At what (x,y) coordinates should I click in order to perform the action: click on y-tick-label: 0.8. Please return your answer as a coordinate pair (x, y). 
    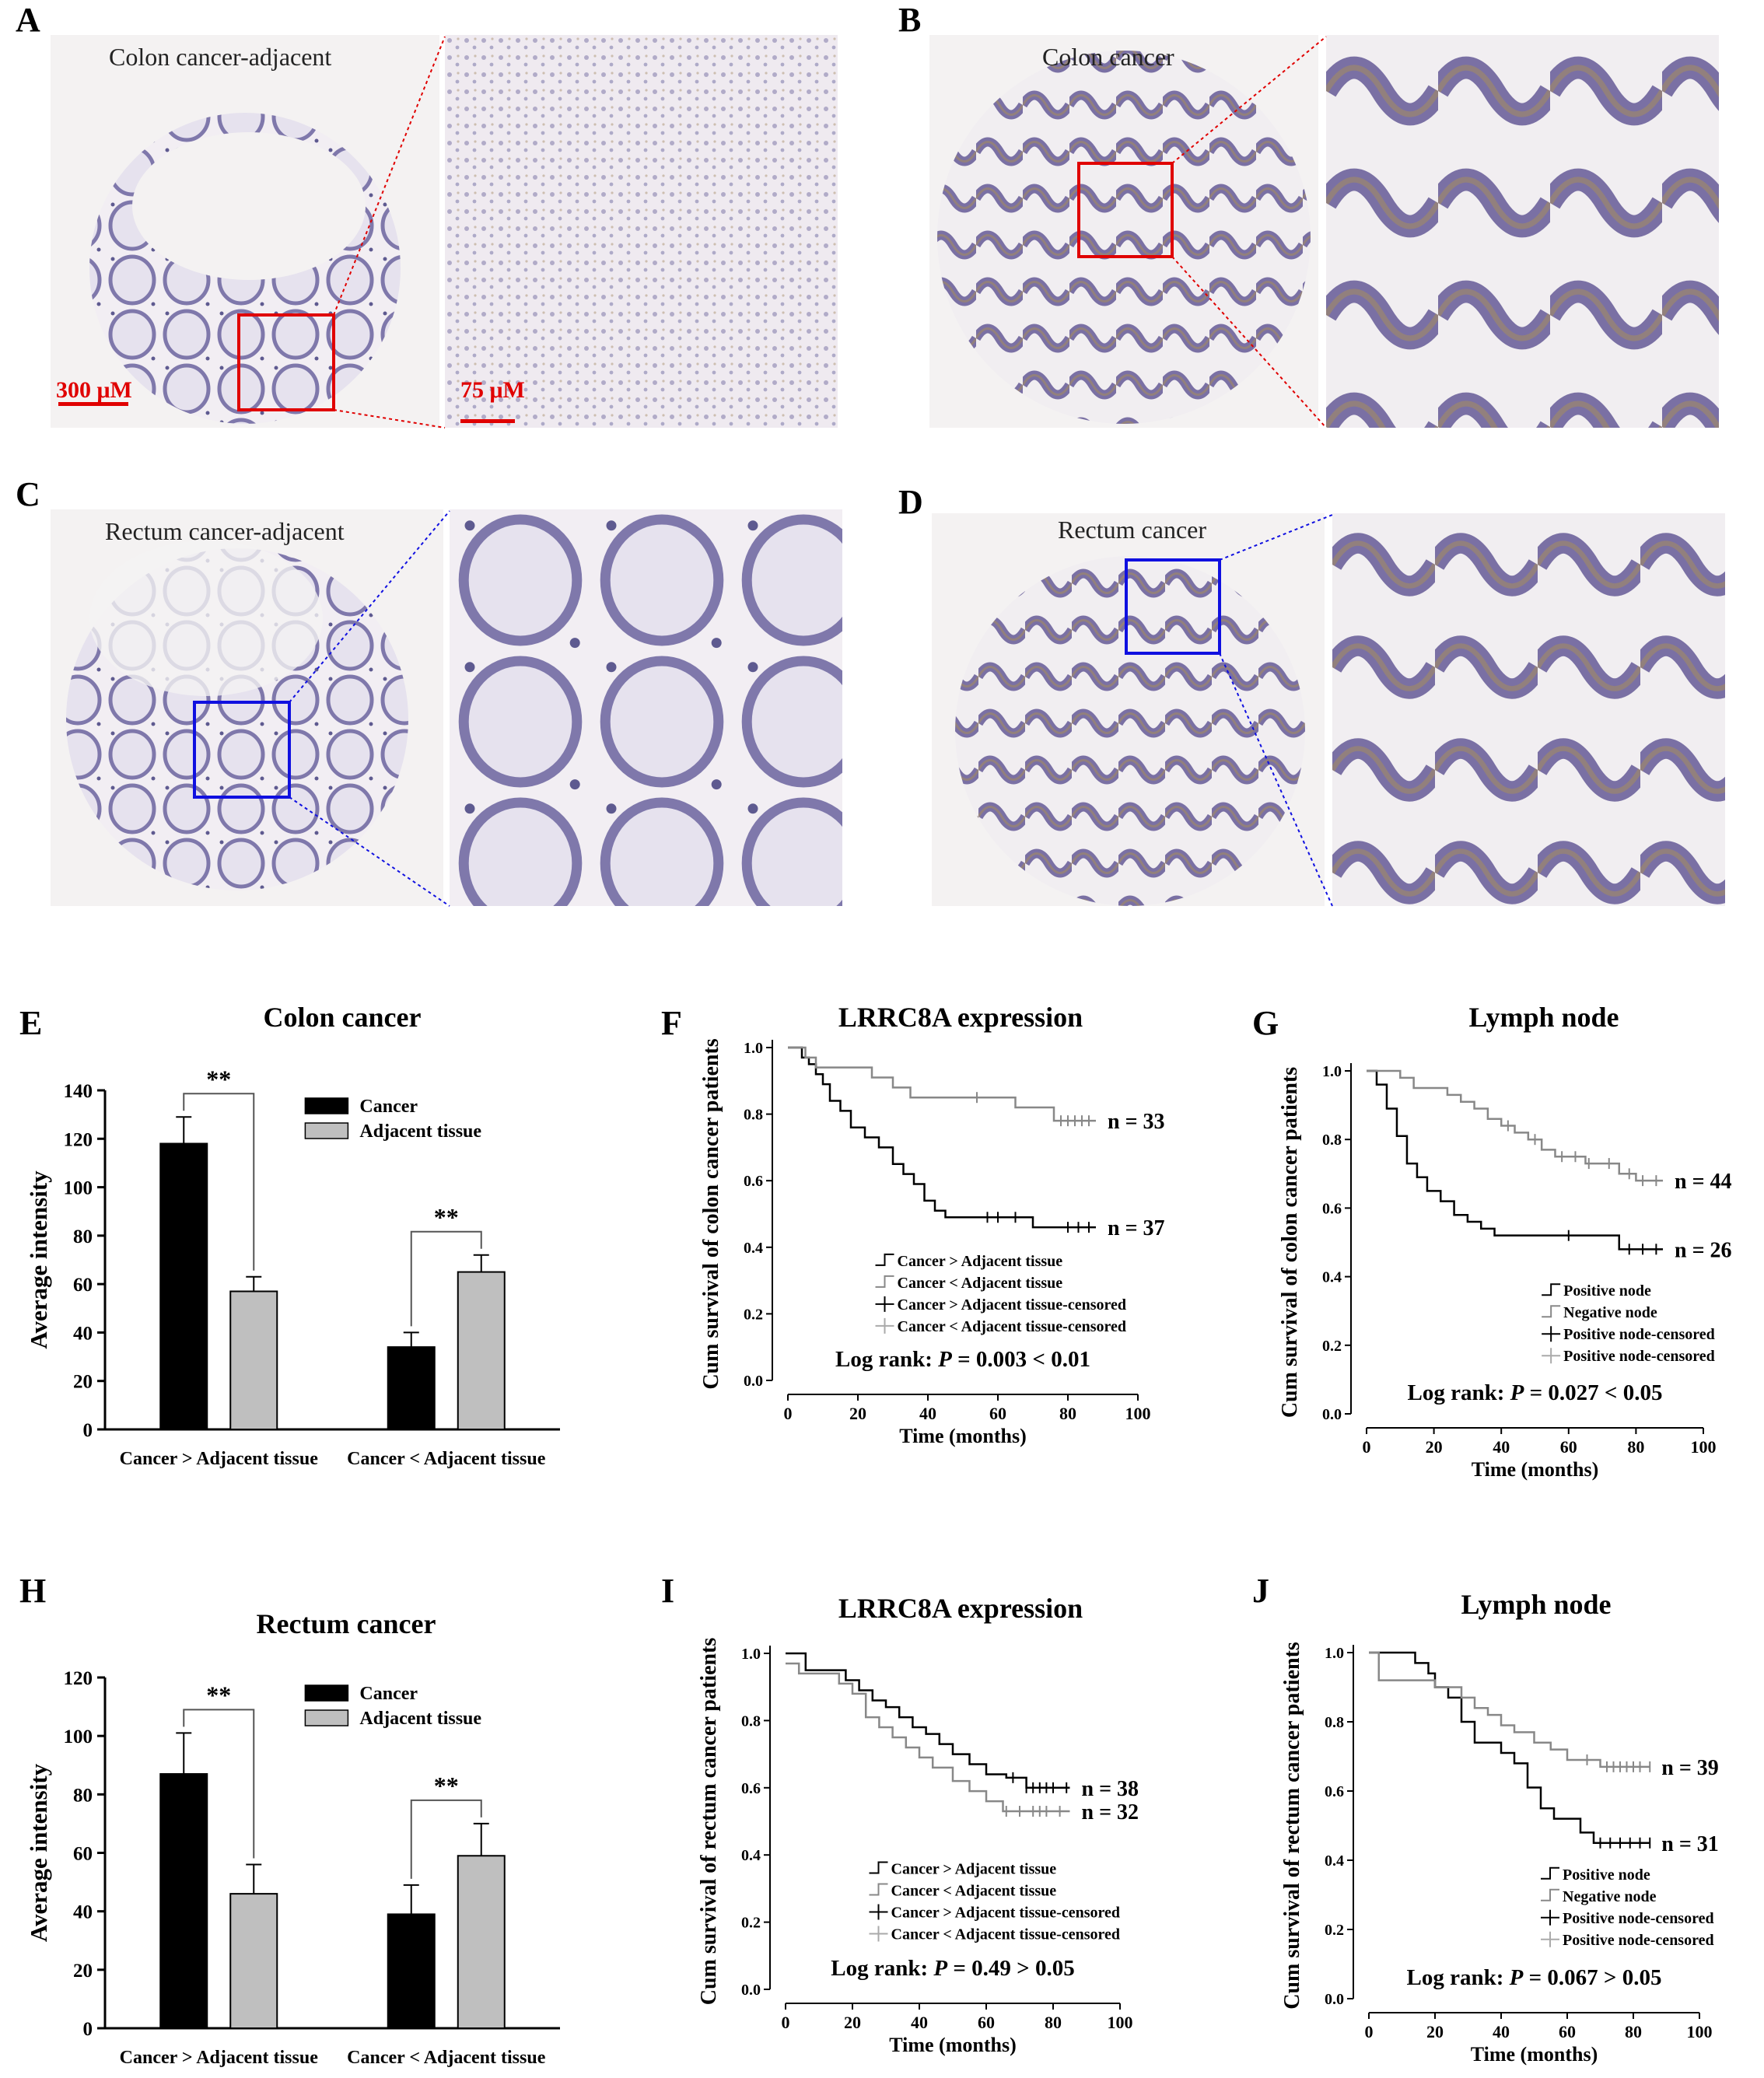
    Looking at the image, I should click on (753, 1115).